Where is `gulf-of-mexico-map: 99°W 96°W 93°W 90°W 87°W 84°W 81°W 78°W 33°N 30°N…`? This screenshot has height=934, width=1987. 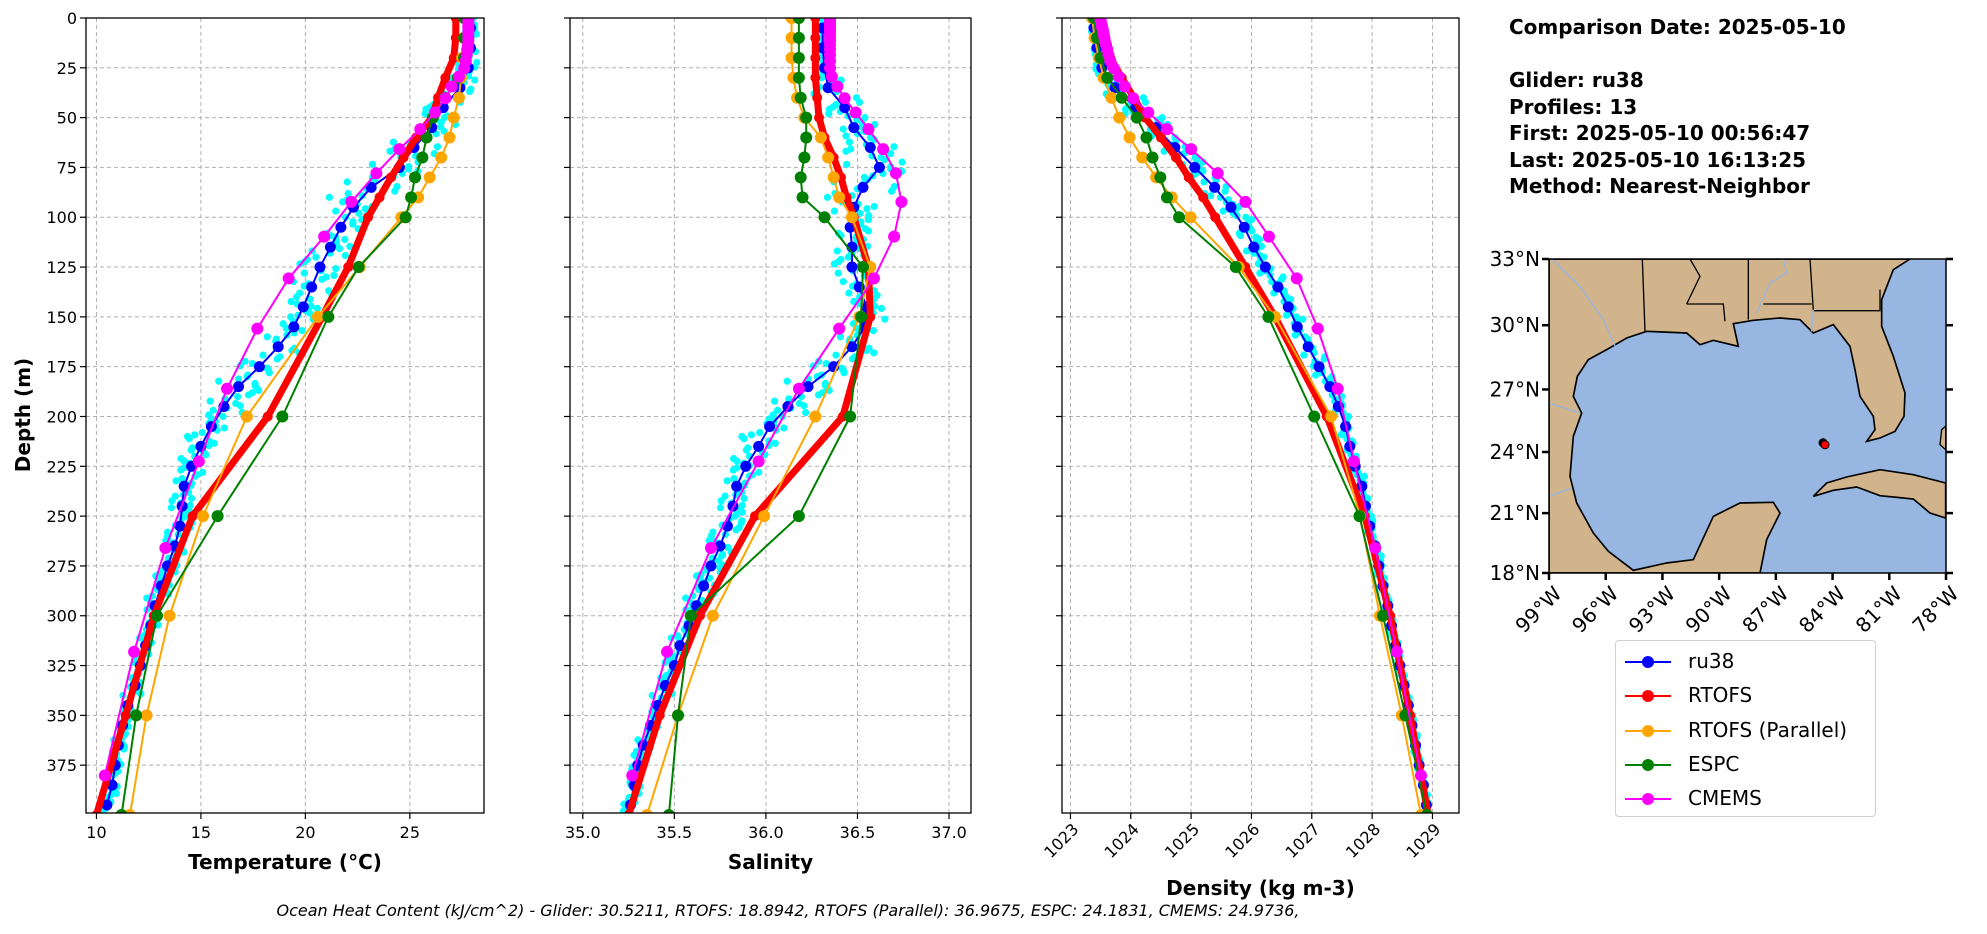 gulf-of-mexico-map: 99°W 96°W 93°W 90°W 87°W 84°W 81°W 78°W 33°N 30°N… is located at coordinates (1727, 442).